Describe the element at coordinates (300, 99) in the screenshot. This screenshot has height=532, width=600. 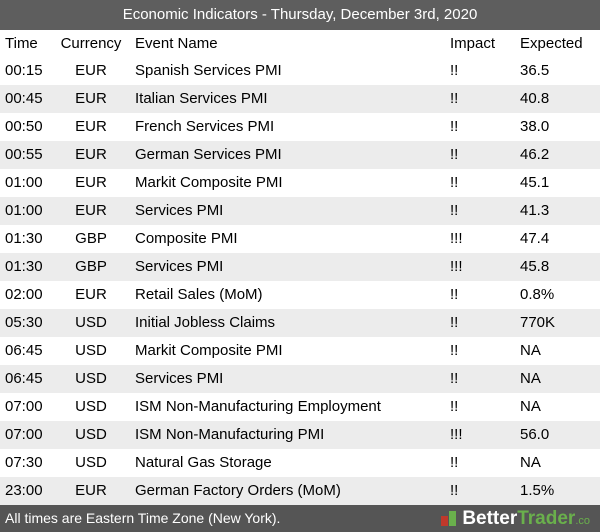
I see `table-row: 00:45 EUR Italian Services PMI!! 40.8` at that location.